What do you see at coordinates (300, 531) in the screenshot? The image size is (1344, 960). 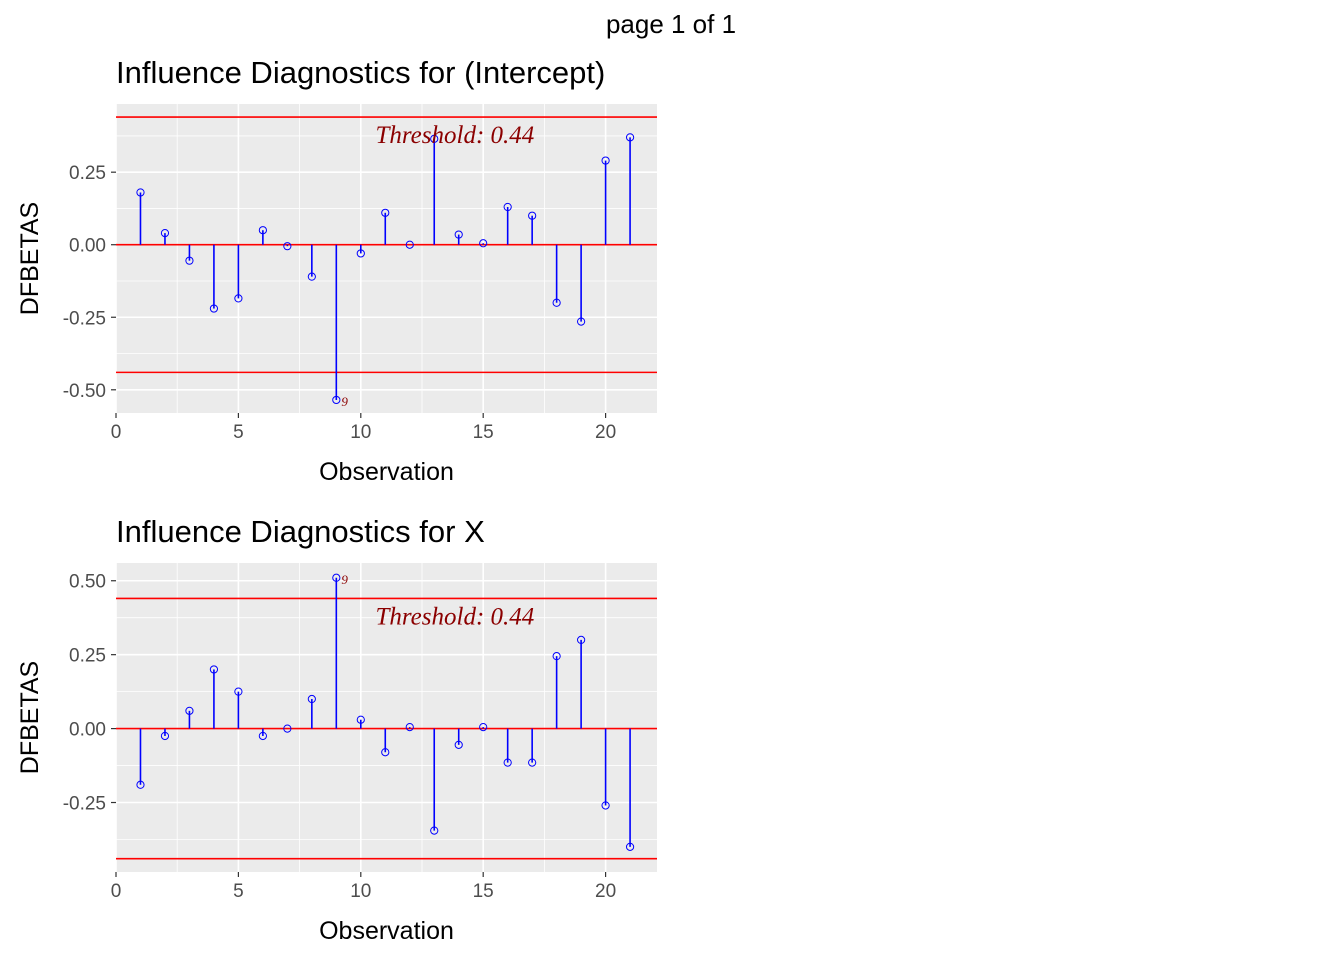 I see `chart-title: Influence Diagnostics for X` at bounding box center [300, 531].